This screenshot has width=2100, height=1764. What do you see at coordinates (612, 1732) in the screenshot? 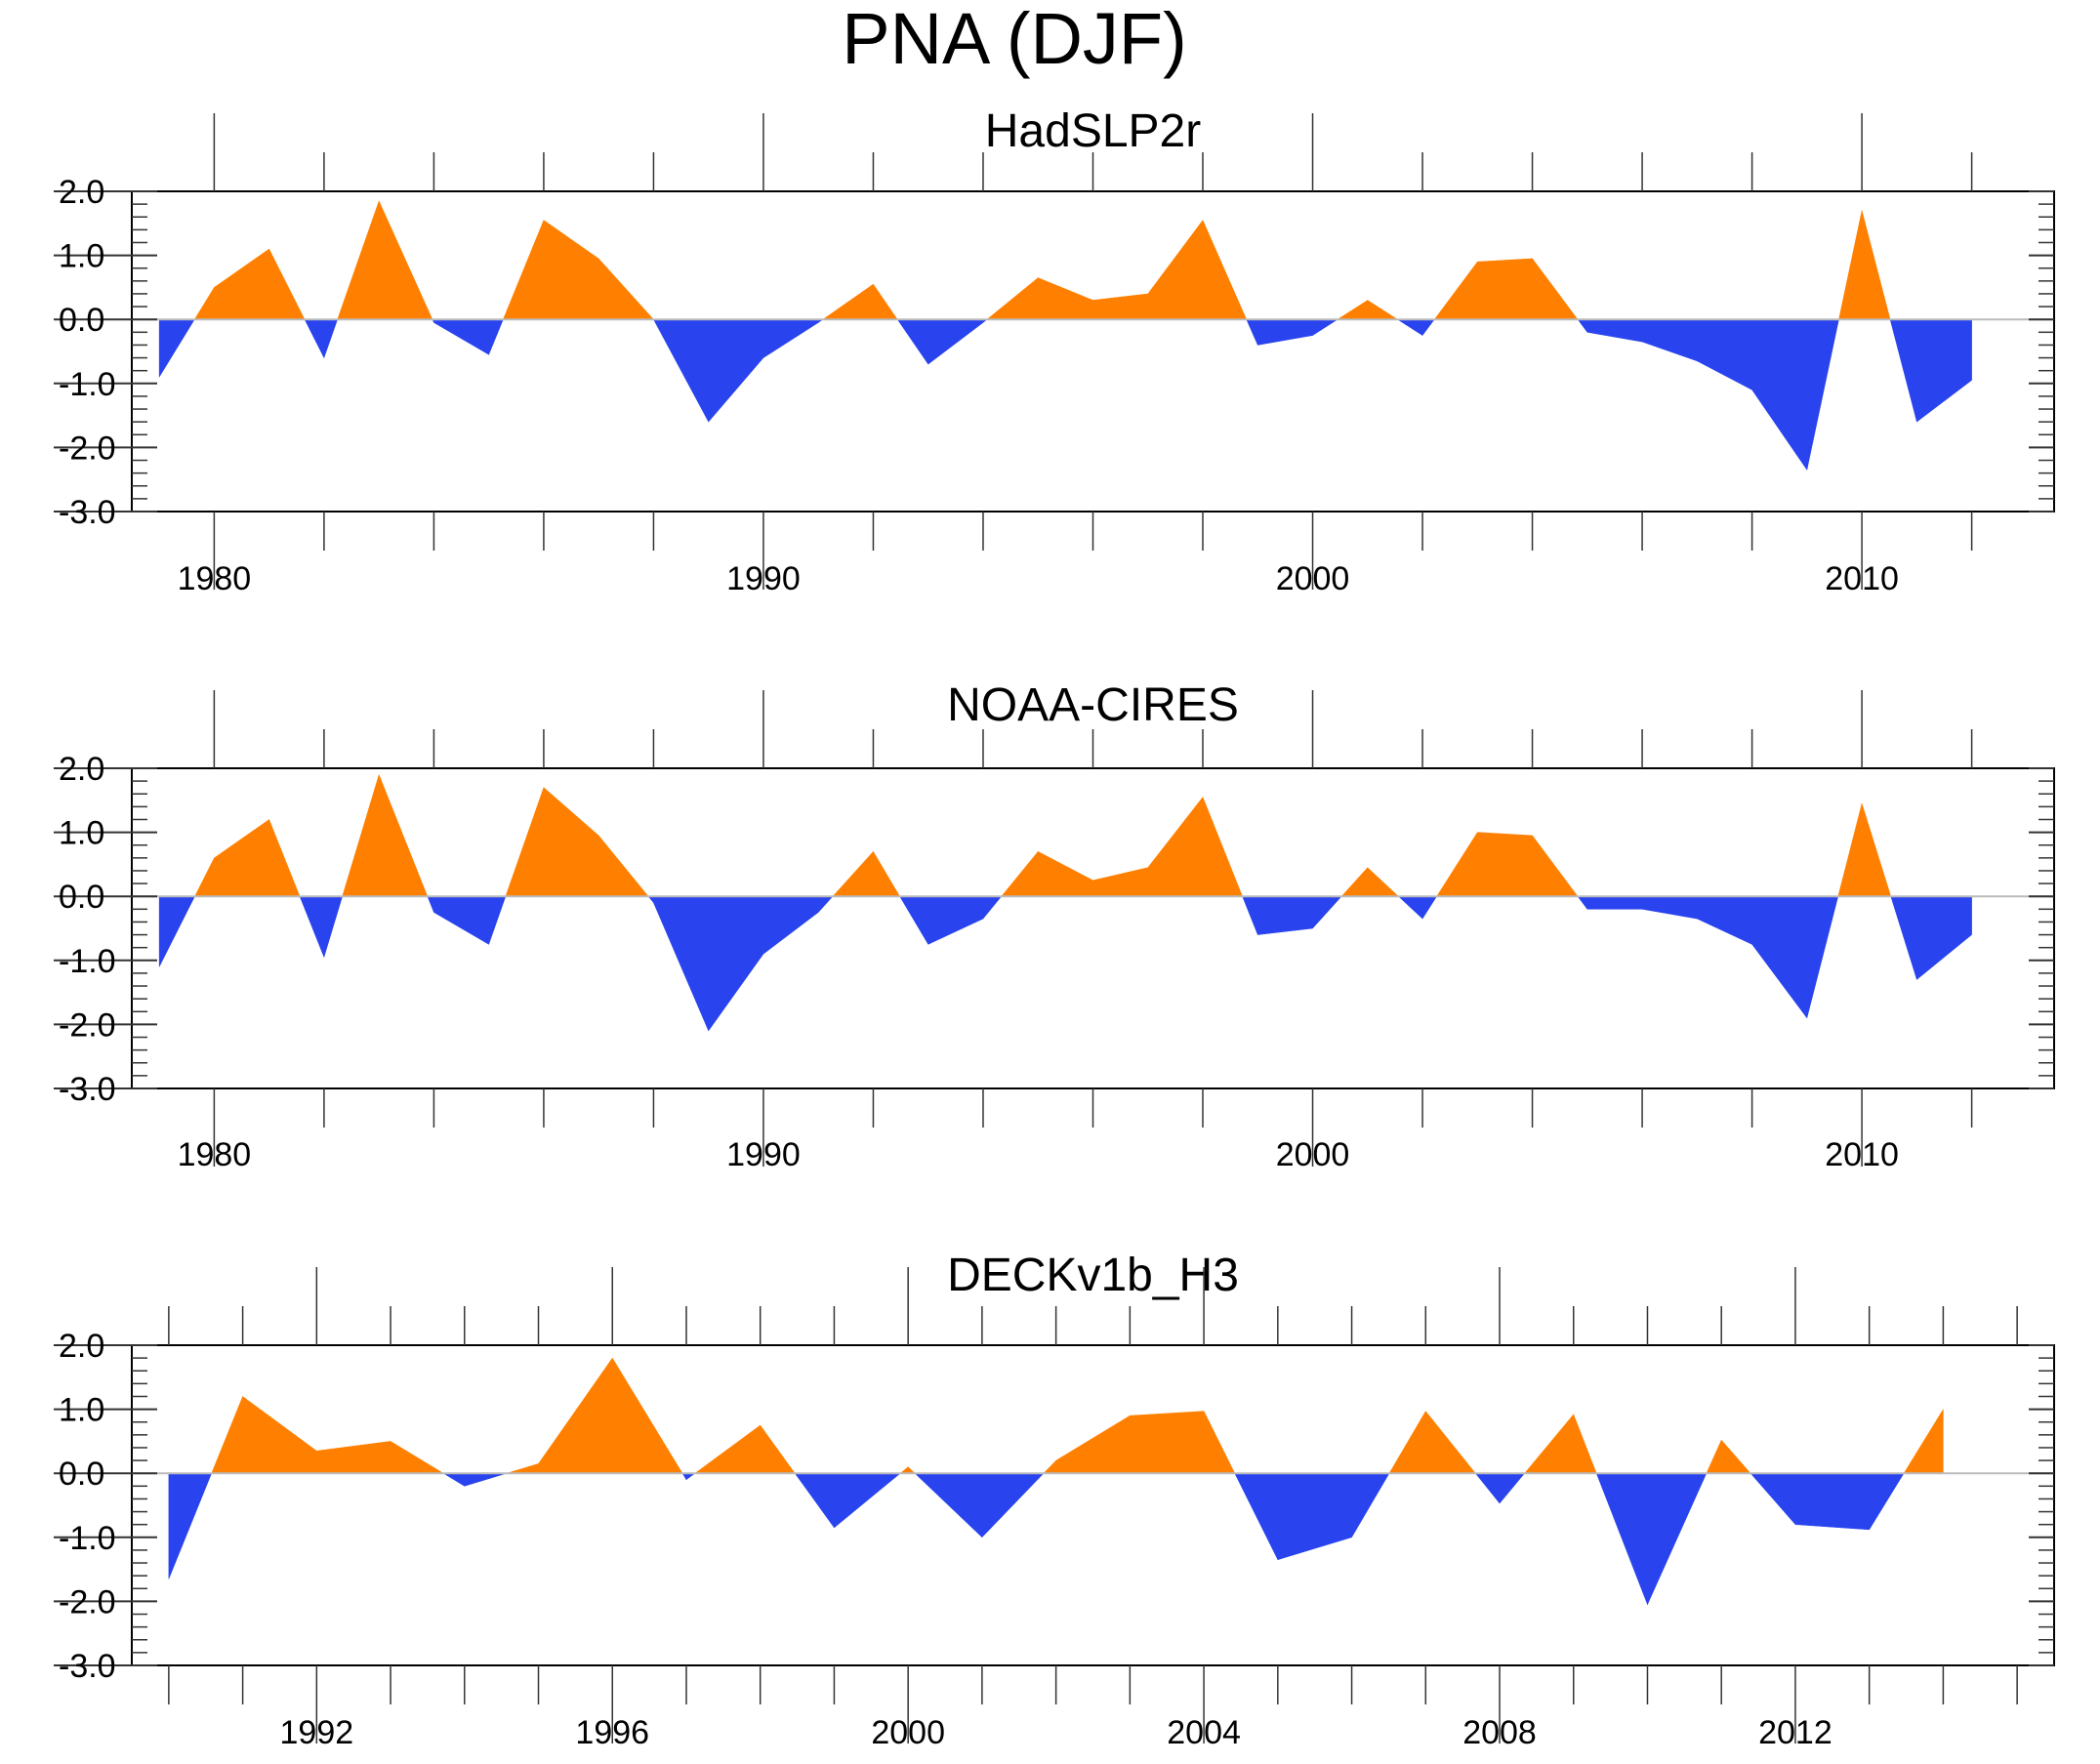
I see `x-tick-label: 1996` at bounding box center [612, 1732].